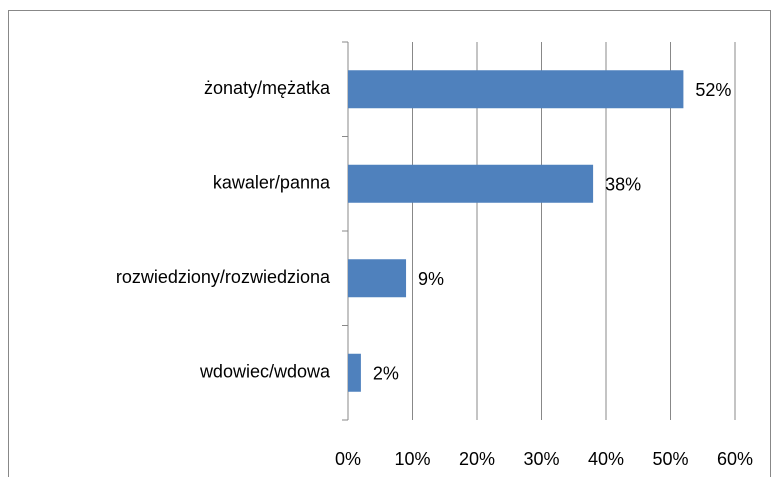 The image size is (779, 477). Describe the element at coordinates (386, 374) in the screenshot. I see `data-label: 2%` at that location.